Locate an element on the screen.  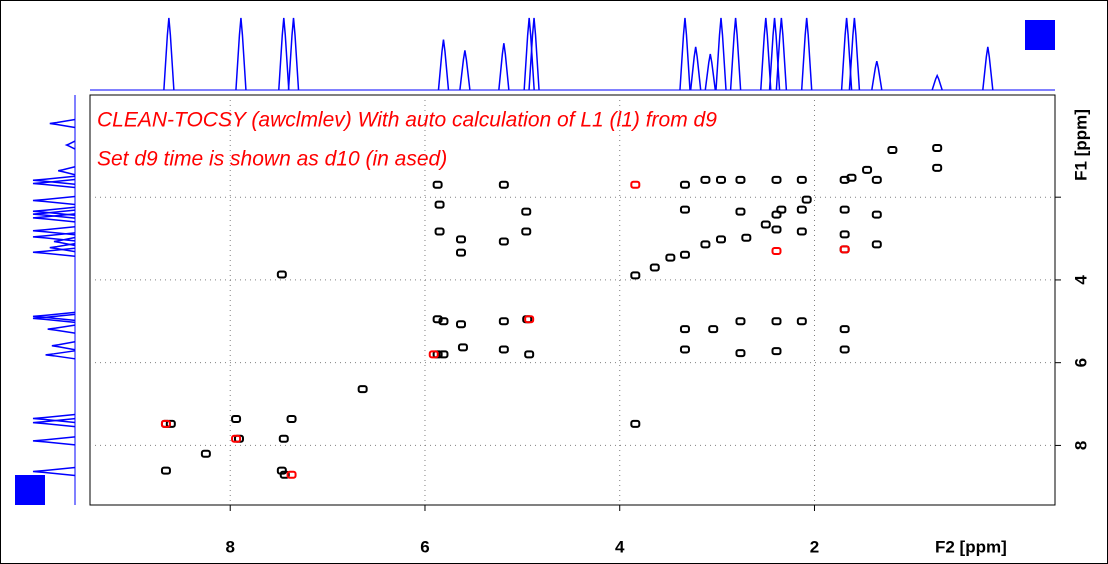
y-axis-label: F1 [ppm] is located at coordinates (1080, 145).